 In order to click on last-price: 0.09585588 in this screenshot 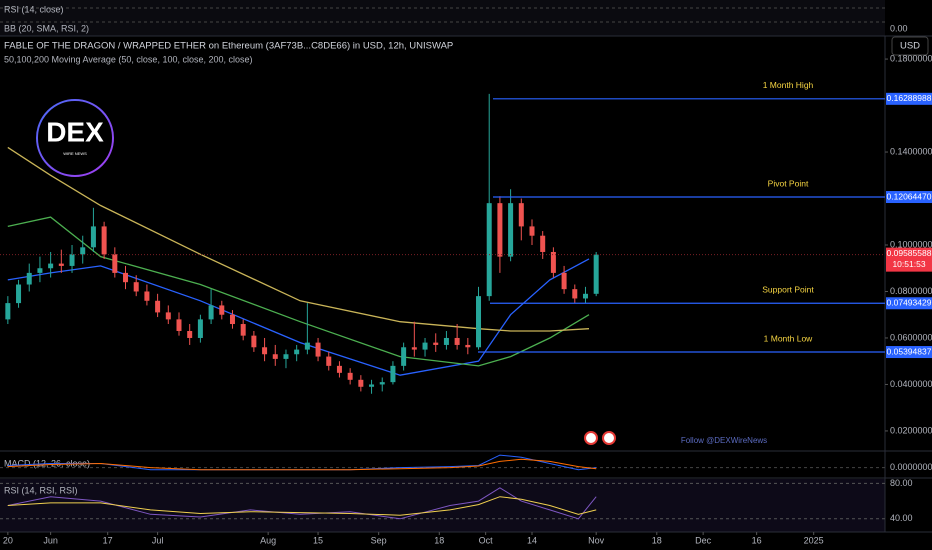, I will do `click(909, 253)`.